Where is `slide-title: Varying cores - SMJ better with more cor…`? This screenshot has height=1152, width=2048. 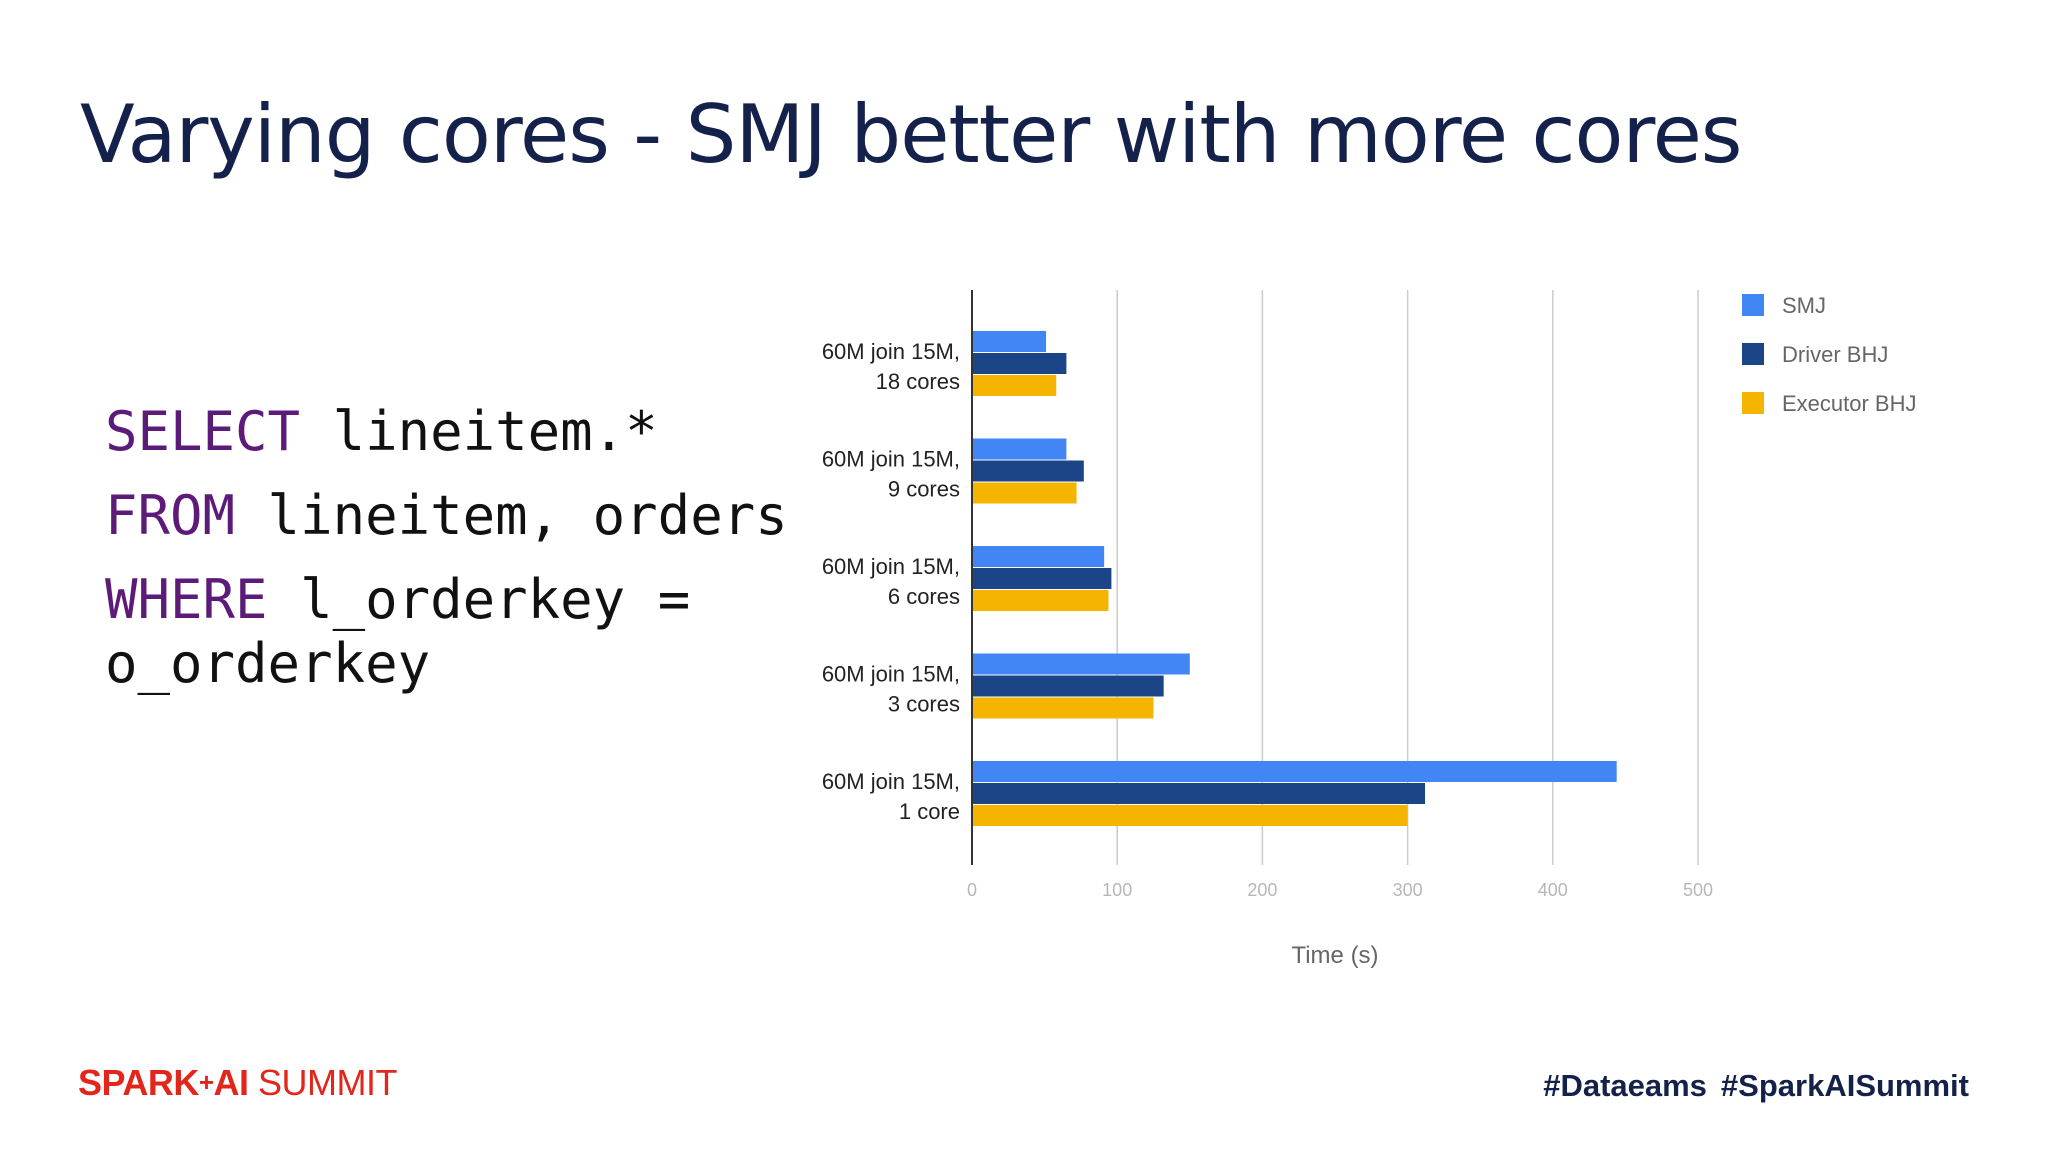 slide-title: Varying cores - SMJ better with more cor… is located at coordinates (911, 134).